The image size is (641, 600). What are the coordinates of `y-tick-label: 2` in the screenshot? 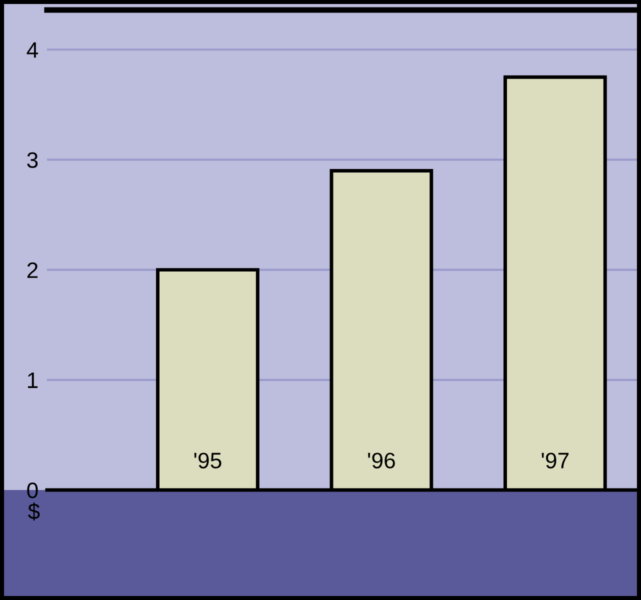 It's located at (32, 270).